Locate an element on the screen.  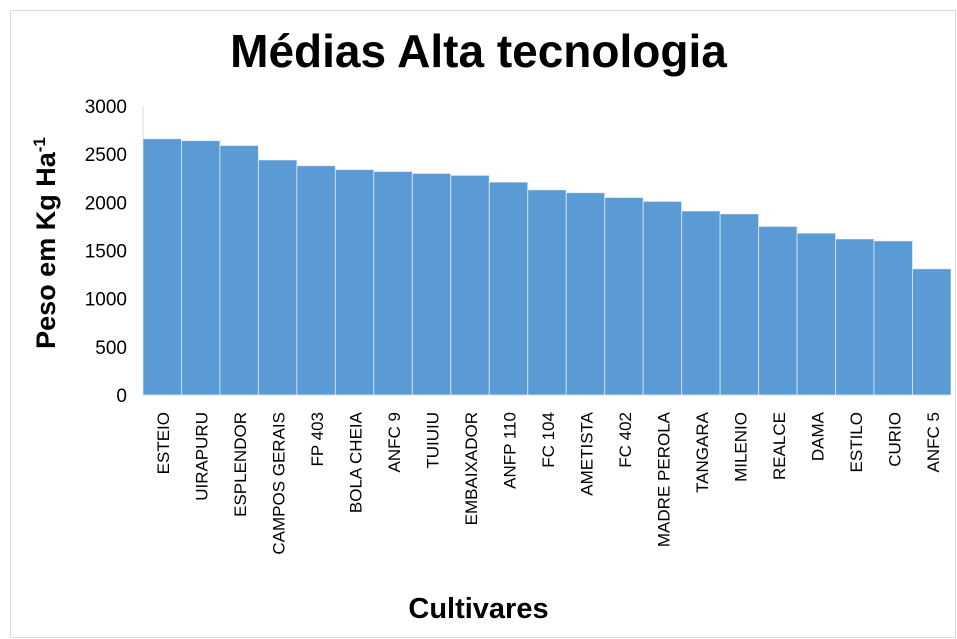
x-tick-label: FC 104 is located at coordinates (548, 440).